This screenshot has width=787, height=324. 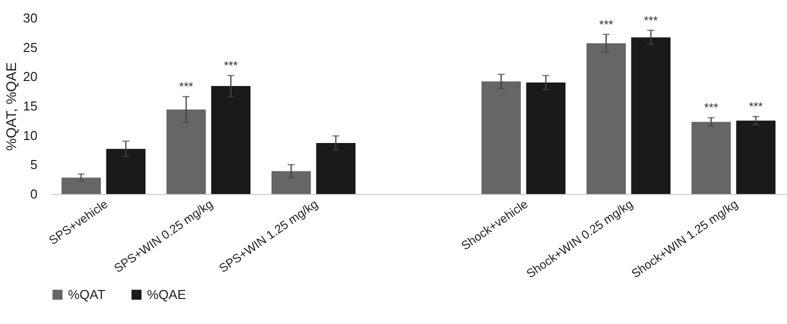 What do you see at coordinates (87, 294) in the screenshot?
I see `legend-label: %QAT` at bounding box center [87, 294].